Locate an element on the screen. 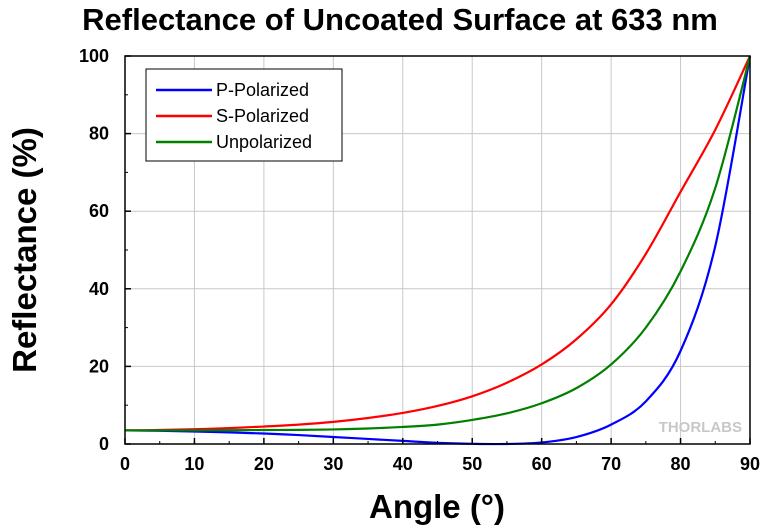  legend: P-Polarized S-Polarized Unpolarized is located at coordinates (244, 115).